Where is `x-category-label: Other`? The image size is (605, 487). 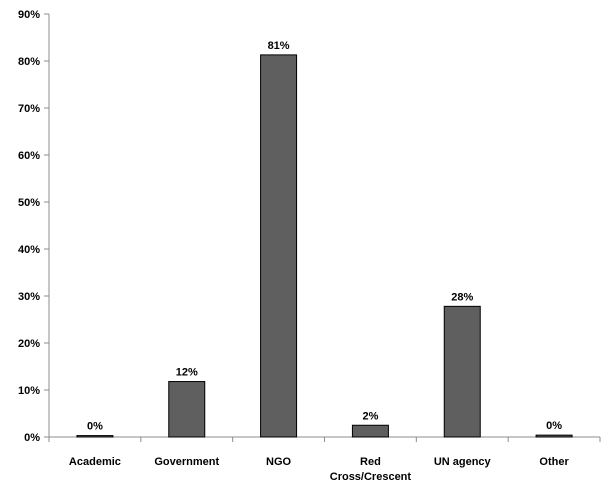
x-category-label: Other is located at coordinates (554, 462).